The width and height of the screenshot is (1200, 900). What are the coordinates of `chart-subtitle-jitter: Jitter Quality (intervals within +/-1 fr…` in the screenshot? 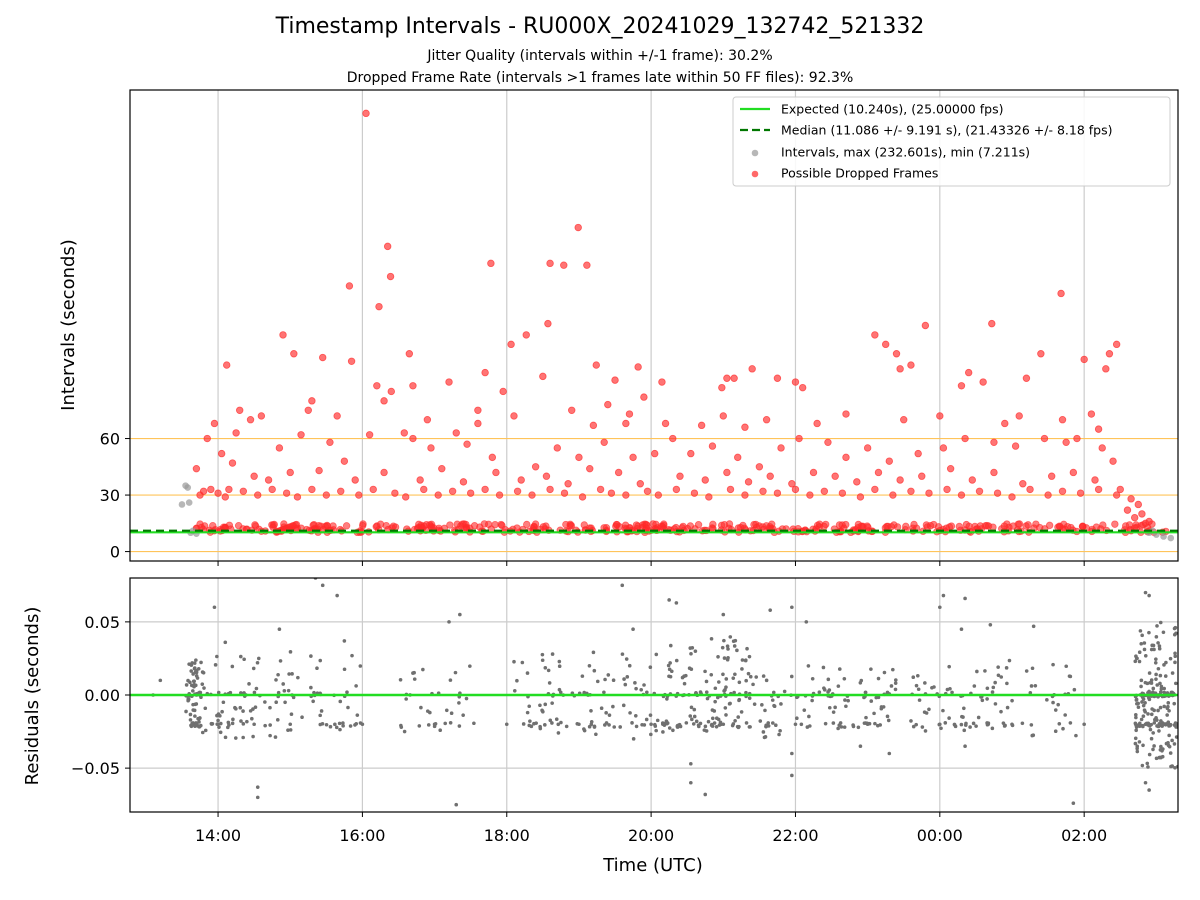 It's located at (600, 56).